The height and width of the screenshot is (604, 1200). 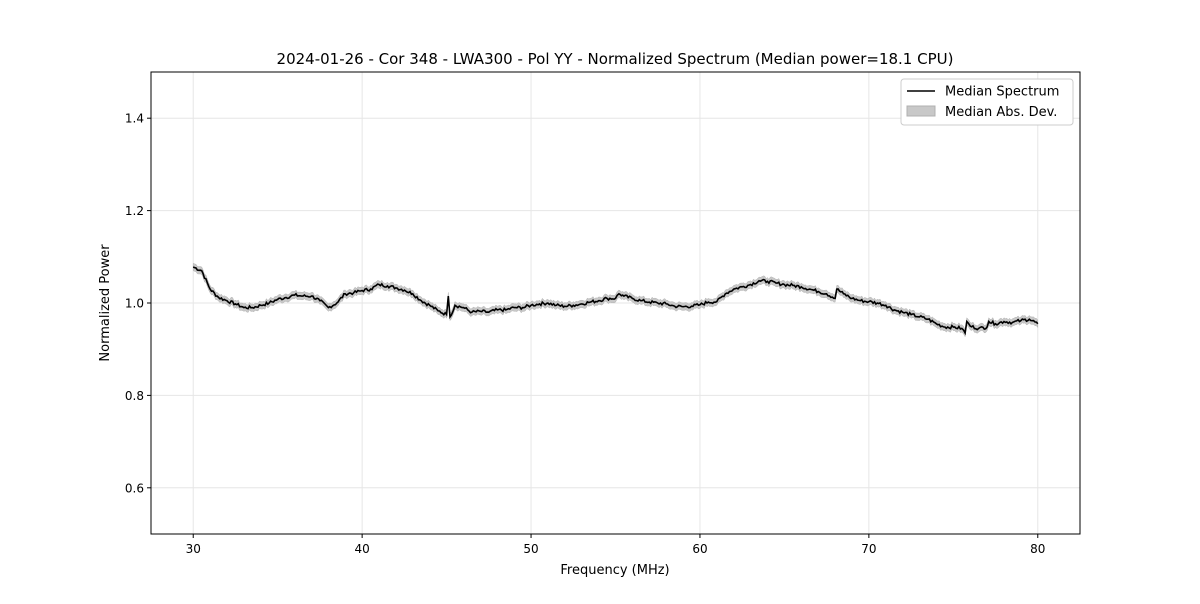 What do you see at coordinates (699, 549) in the screenshot?
I see `x-tick-label: 60` at bounding box center [699, 549].